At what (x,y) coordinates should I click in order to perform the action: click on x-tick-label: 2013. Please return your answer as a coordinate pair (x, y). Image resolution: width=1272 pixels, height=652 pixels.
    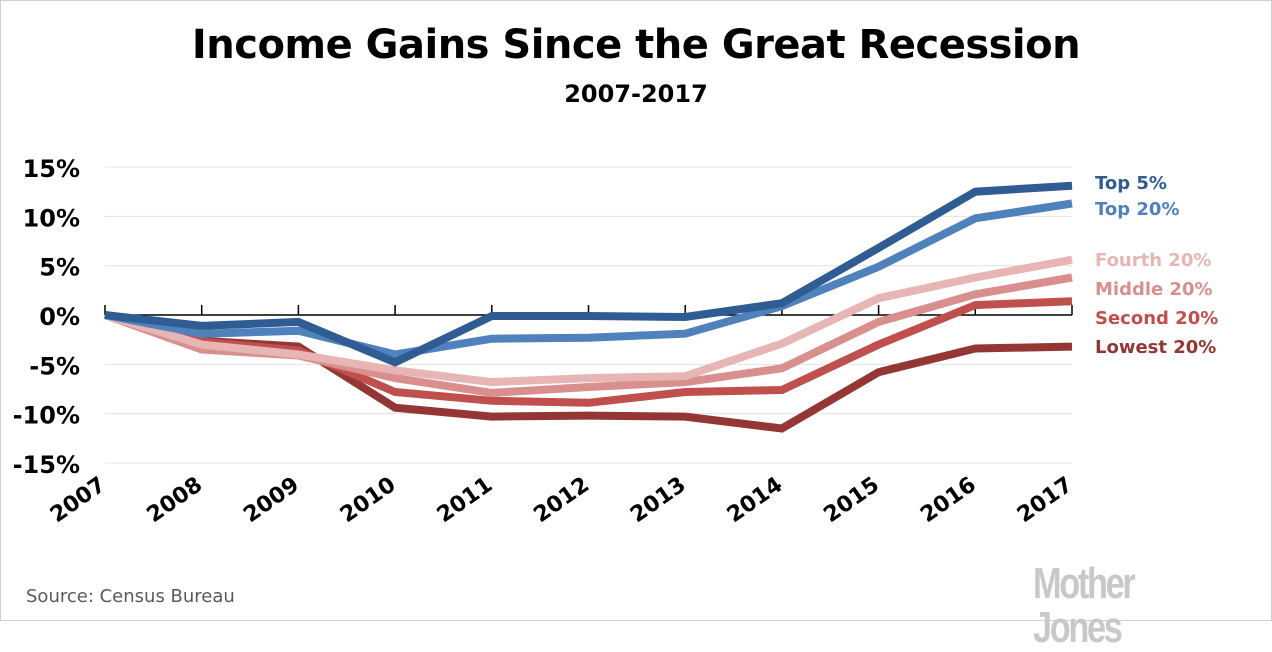
    Looking at the image, I should click on (658, 500).